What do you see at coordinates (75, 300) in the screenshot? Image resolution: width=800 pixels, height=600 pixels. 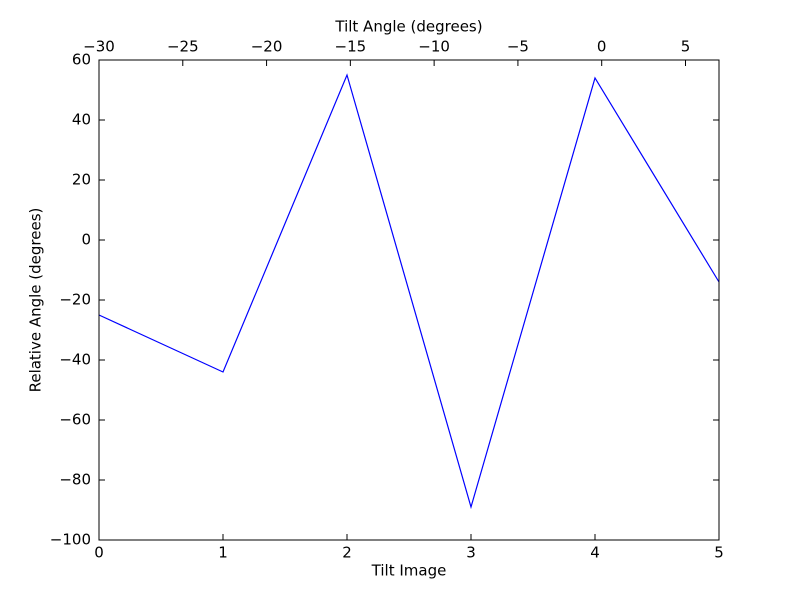 I see `y-tick-label: −20` at bounding box center [75, 300].